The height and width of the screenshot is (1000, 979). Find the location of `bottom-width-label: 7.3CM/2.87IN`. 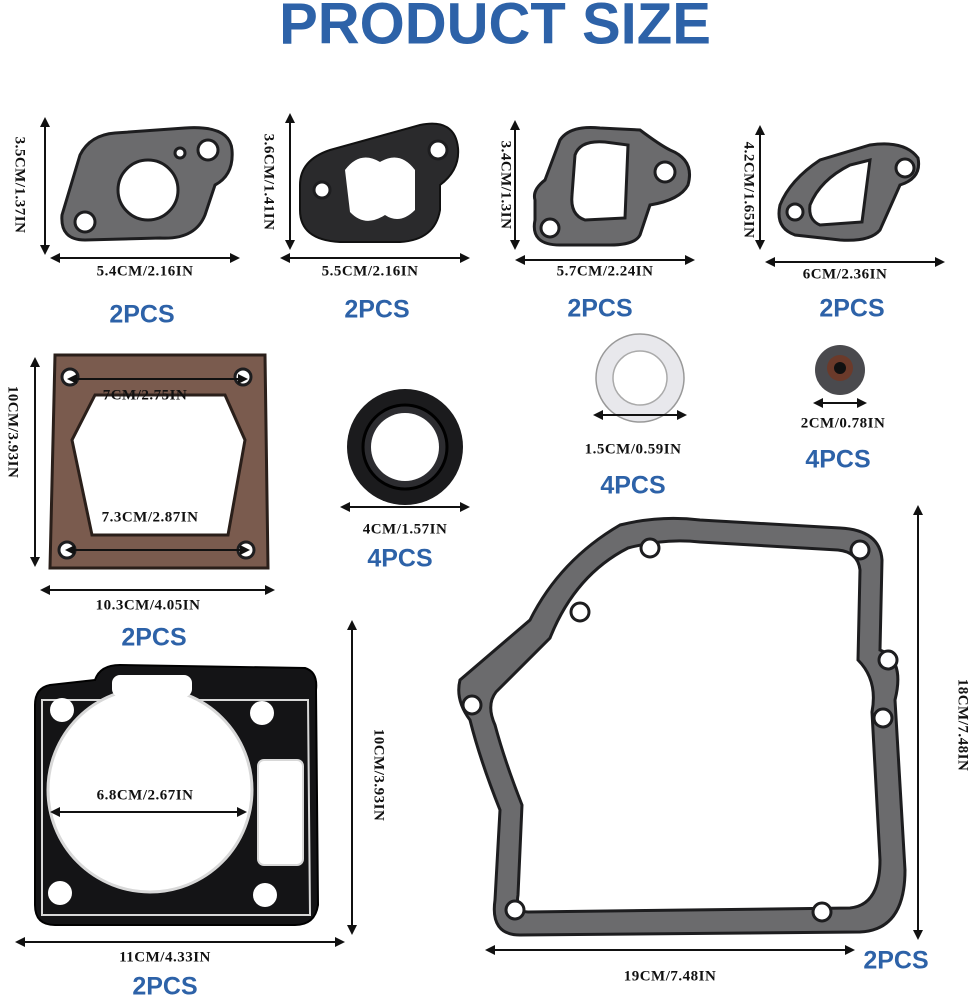

bottom-width-label: 7.3CM/2.87IN is located at coordinates (150, 517).